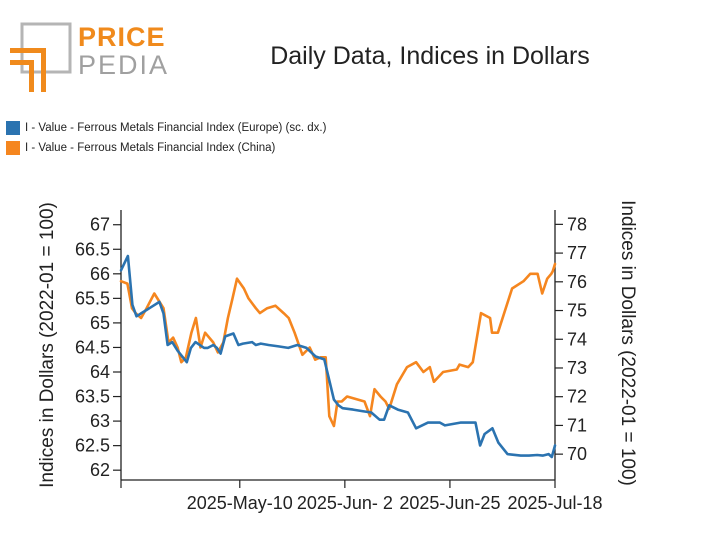  What do you see at coordinates (100, 372) in the screenshot?
I see `left-tick-label: 64` at bounding box center [100, 372].